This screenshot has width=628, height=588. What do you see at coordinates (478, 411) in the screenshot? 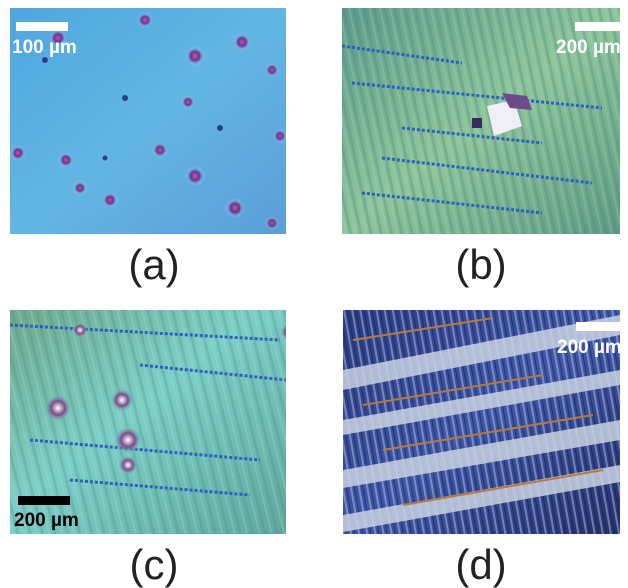
I see `brown-streaks-d` at bounding box center [478, 411].